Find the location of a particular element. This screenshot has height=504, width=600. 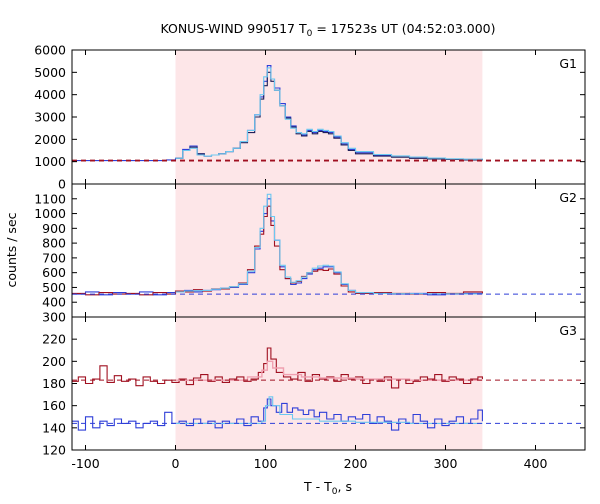

y-tick-label: 700 is located at coordinates (54, 257).